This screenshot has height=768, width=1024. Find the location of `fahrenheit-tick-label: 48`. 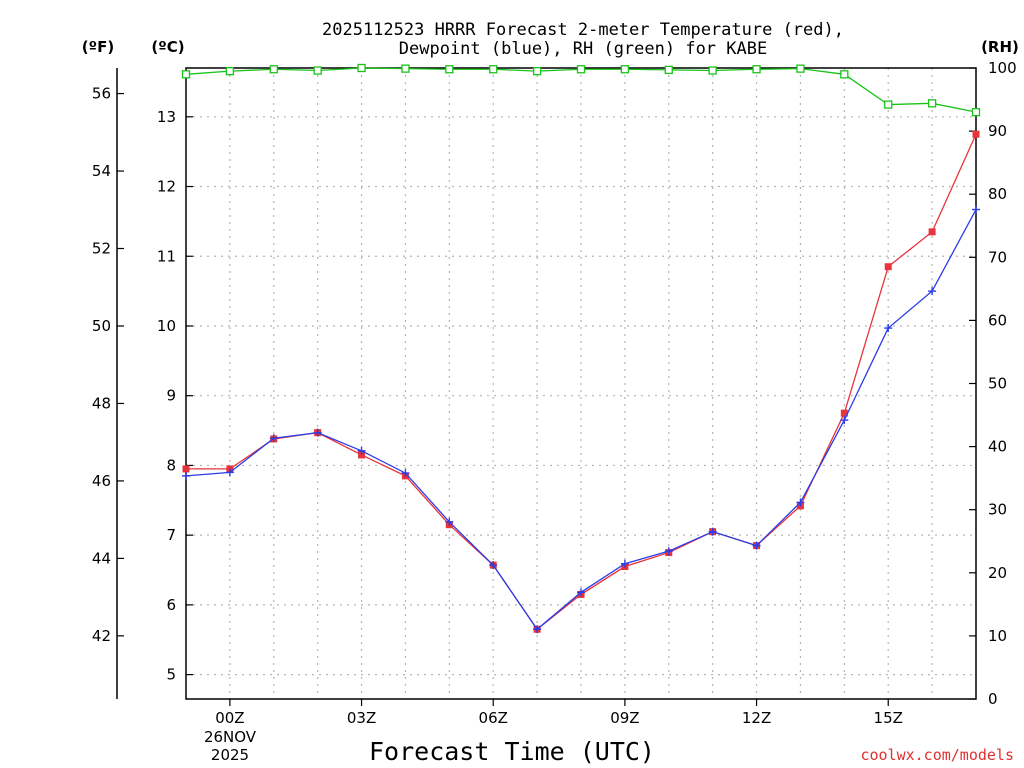

fahrenheit-tick-label: 48 is located at coordinates (101, 403).